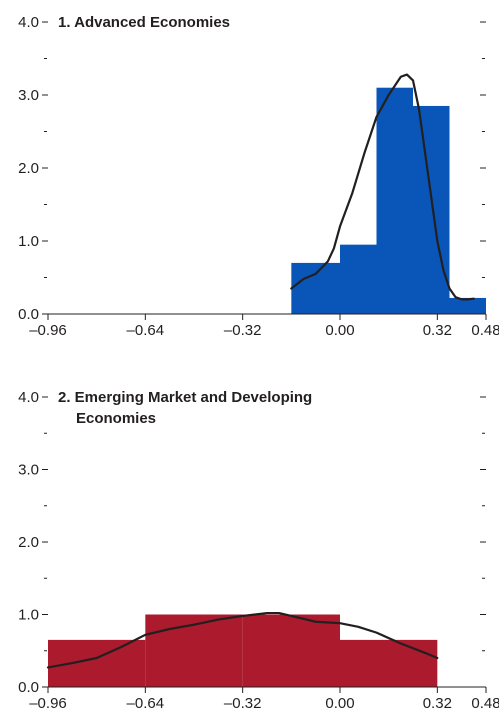 Image resolution: width=499 pixels, height=717 pixels. Describe the element at coordinates (144, 22) in the screenshot. I see `panel-title: 1. Advanced Economies` at that location.